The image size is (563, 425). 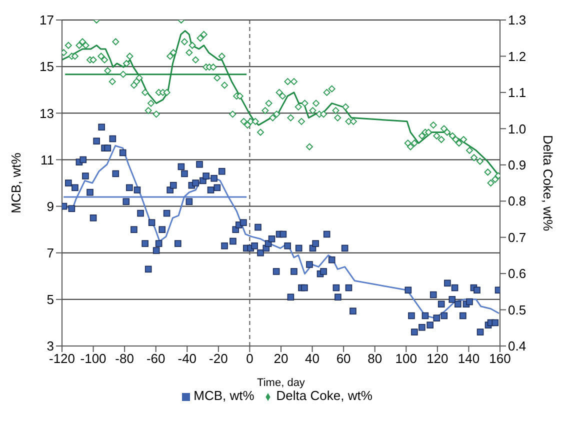 I want to click on x-tick-label: -100, so click(x=93, y=358).